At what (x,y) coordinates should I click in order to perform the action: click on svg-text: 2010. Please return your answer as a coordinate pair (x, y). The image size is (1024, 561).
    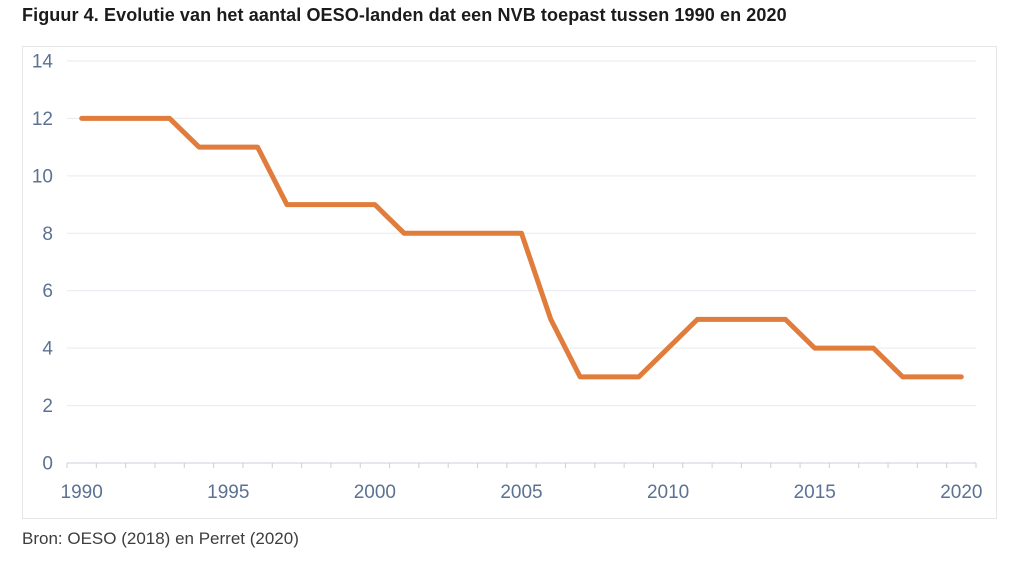
    Looking at the image, I should click on (668, 492).